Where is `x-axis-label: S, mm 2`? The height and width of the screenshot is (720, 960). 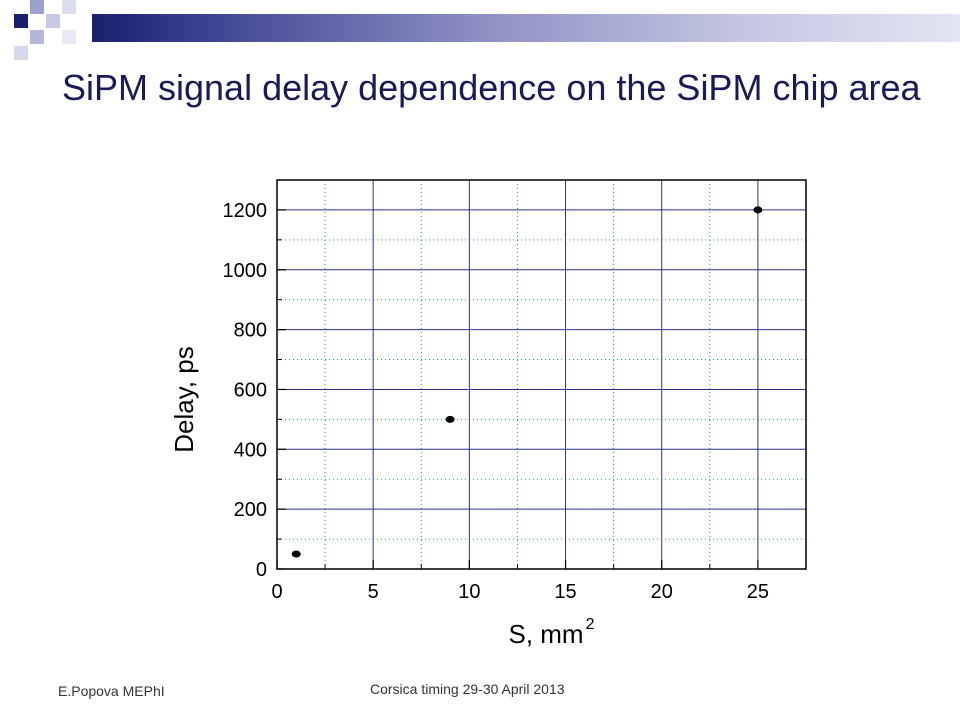
x-axis-label: S, mm 2 is located at coordinates (551, 632).